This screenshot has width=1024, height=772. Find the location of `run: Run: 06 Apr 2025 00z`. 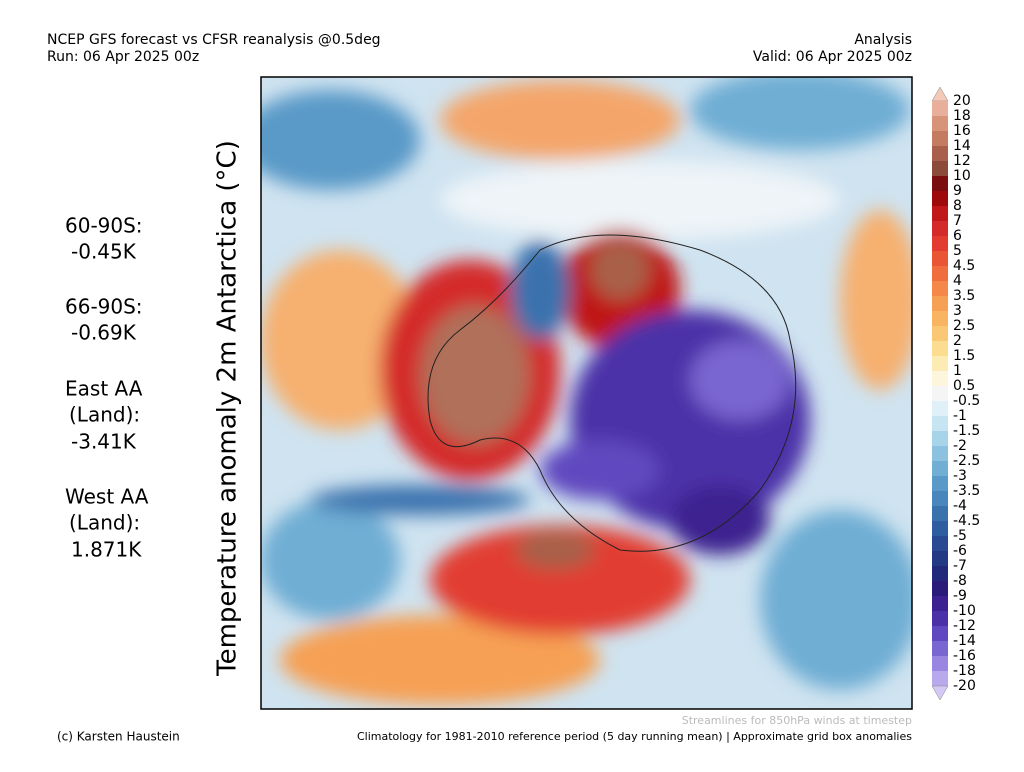

run: Run: 06 Apr 2025 00z is located at coordinates (123, 57).